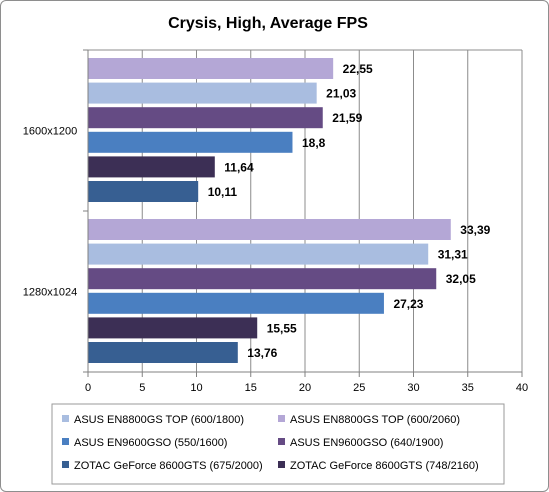 The width and height of the screenshot is (549, 492). Describe the element at coordinates (150, 443) in the screenshot. I see `legend-label: ASUS EN9600GSO (550/1600)` at that location.